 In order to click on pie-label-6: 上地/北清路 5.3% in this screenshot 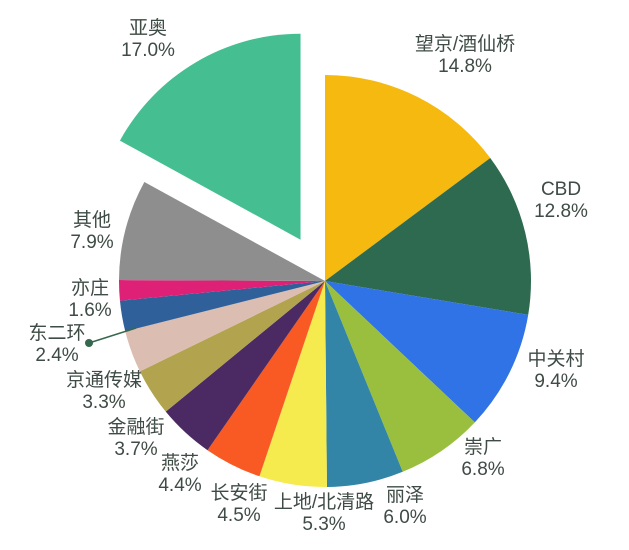, I will do `click(324, 513)`.